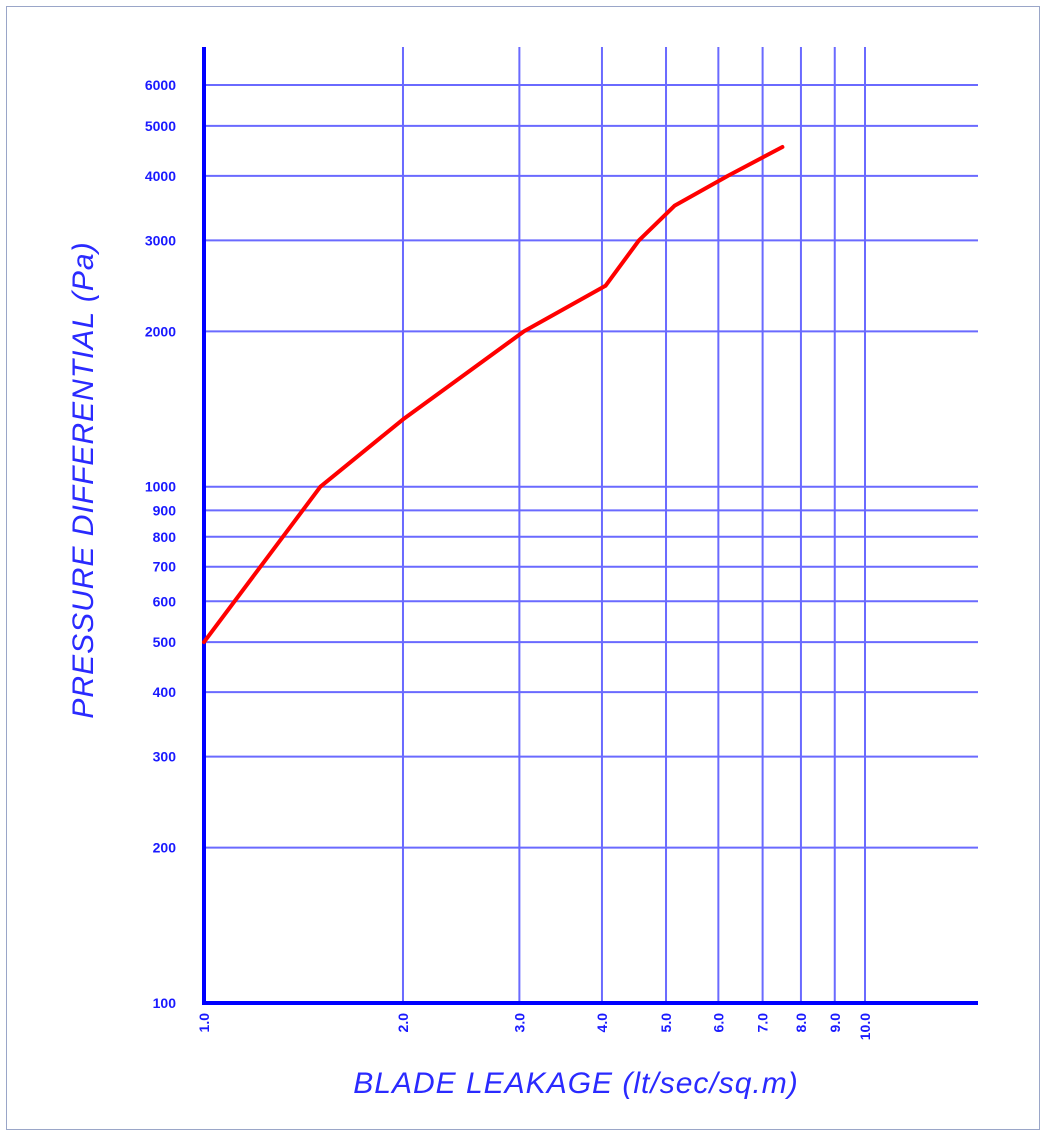 The width and height of the screenshot is (1049, 1137). I want to click on y-tick-label: 1000, so click(160, 487).